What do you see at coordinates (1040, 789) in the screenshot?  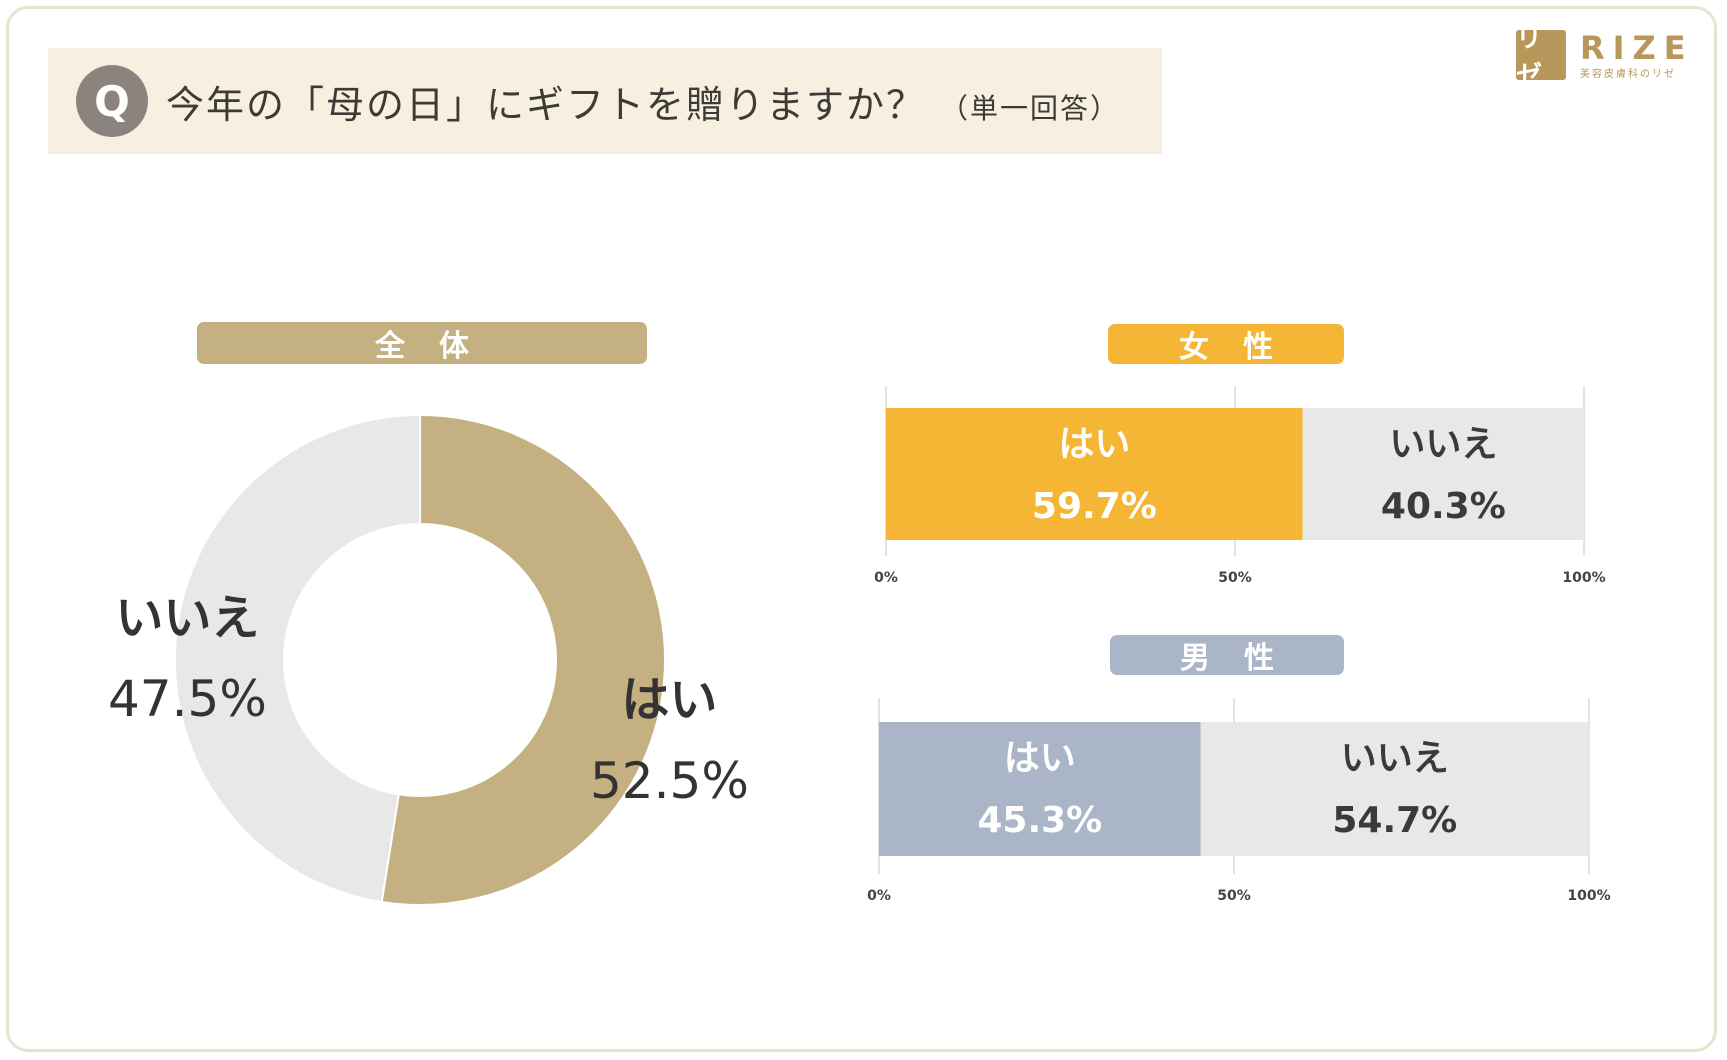 I see `bar-segment-male-yes` at bounding box center [1040, 789].